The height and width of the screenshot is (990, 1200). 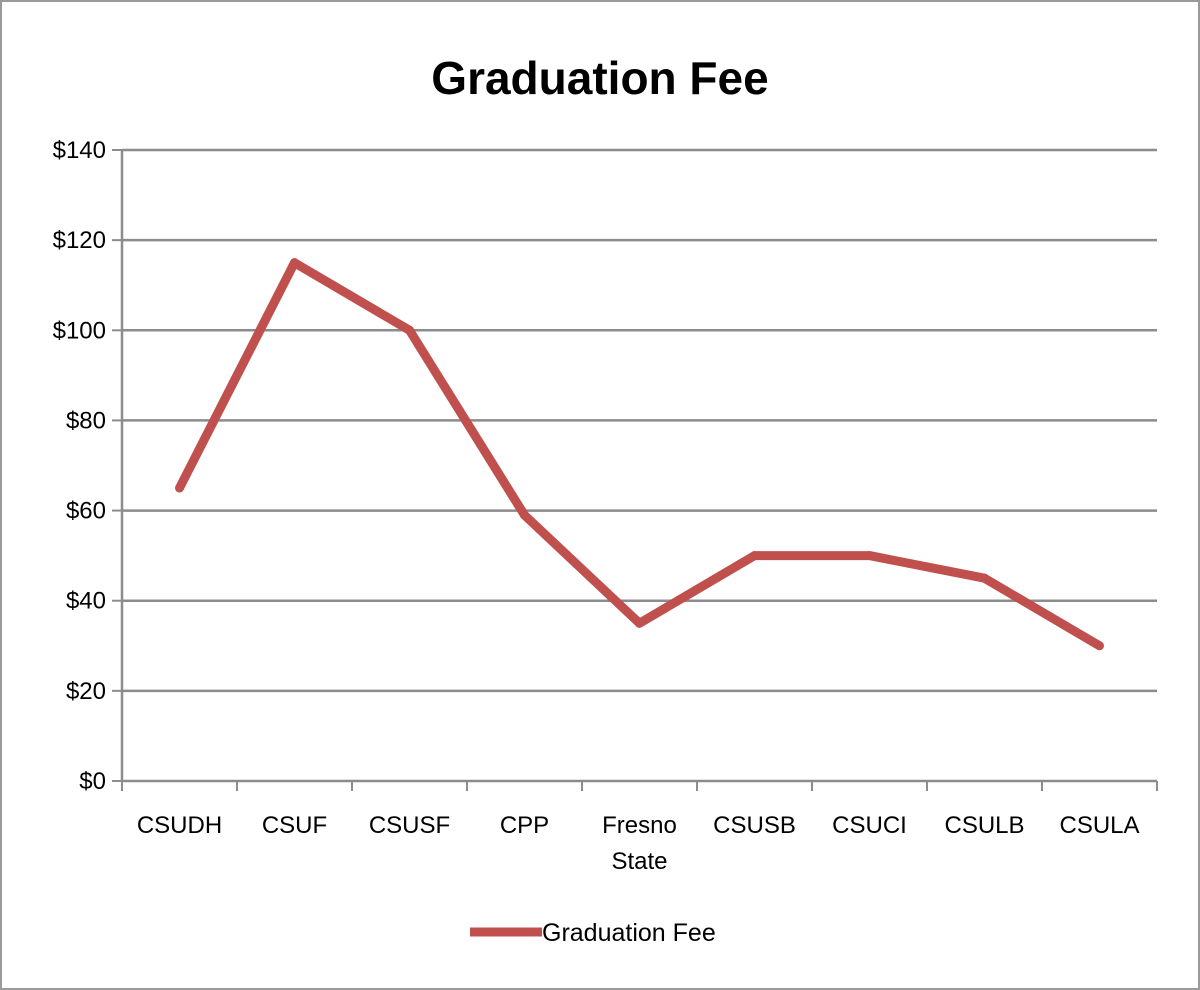 What do you see at coordinates (86, 420) in the screenshot?
I see `y-tick-label: $80` at bounding box center [86, 420].